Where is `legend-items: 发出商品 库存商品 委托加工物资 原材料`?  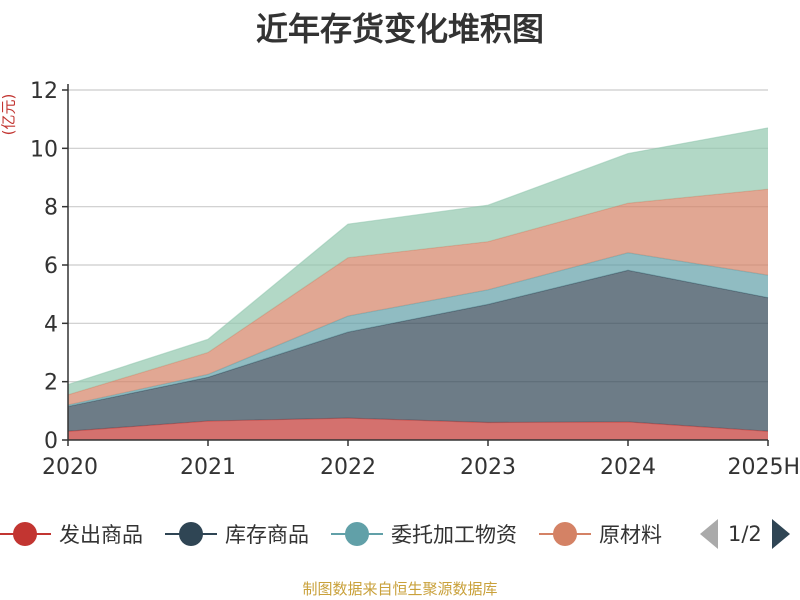
legend-items: 发出商品 库存商品 委托加工物资 原材料 is located at coordinates (341, 534).